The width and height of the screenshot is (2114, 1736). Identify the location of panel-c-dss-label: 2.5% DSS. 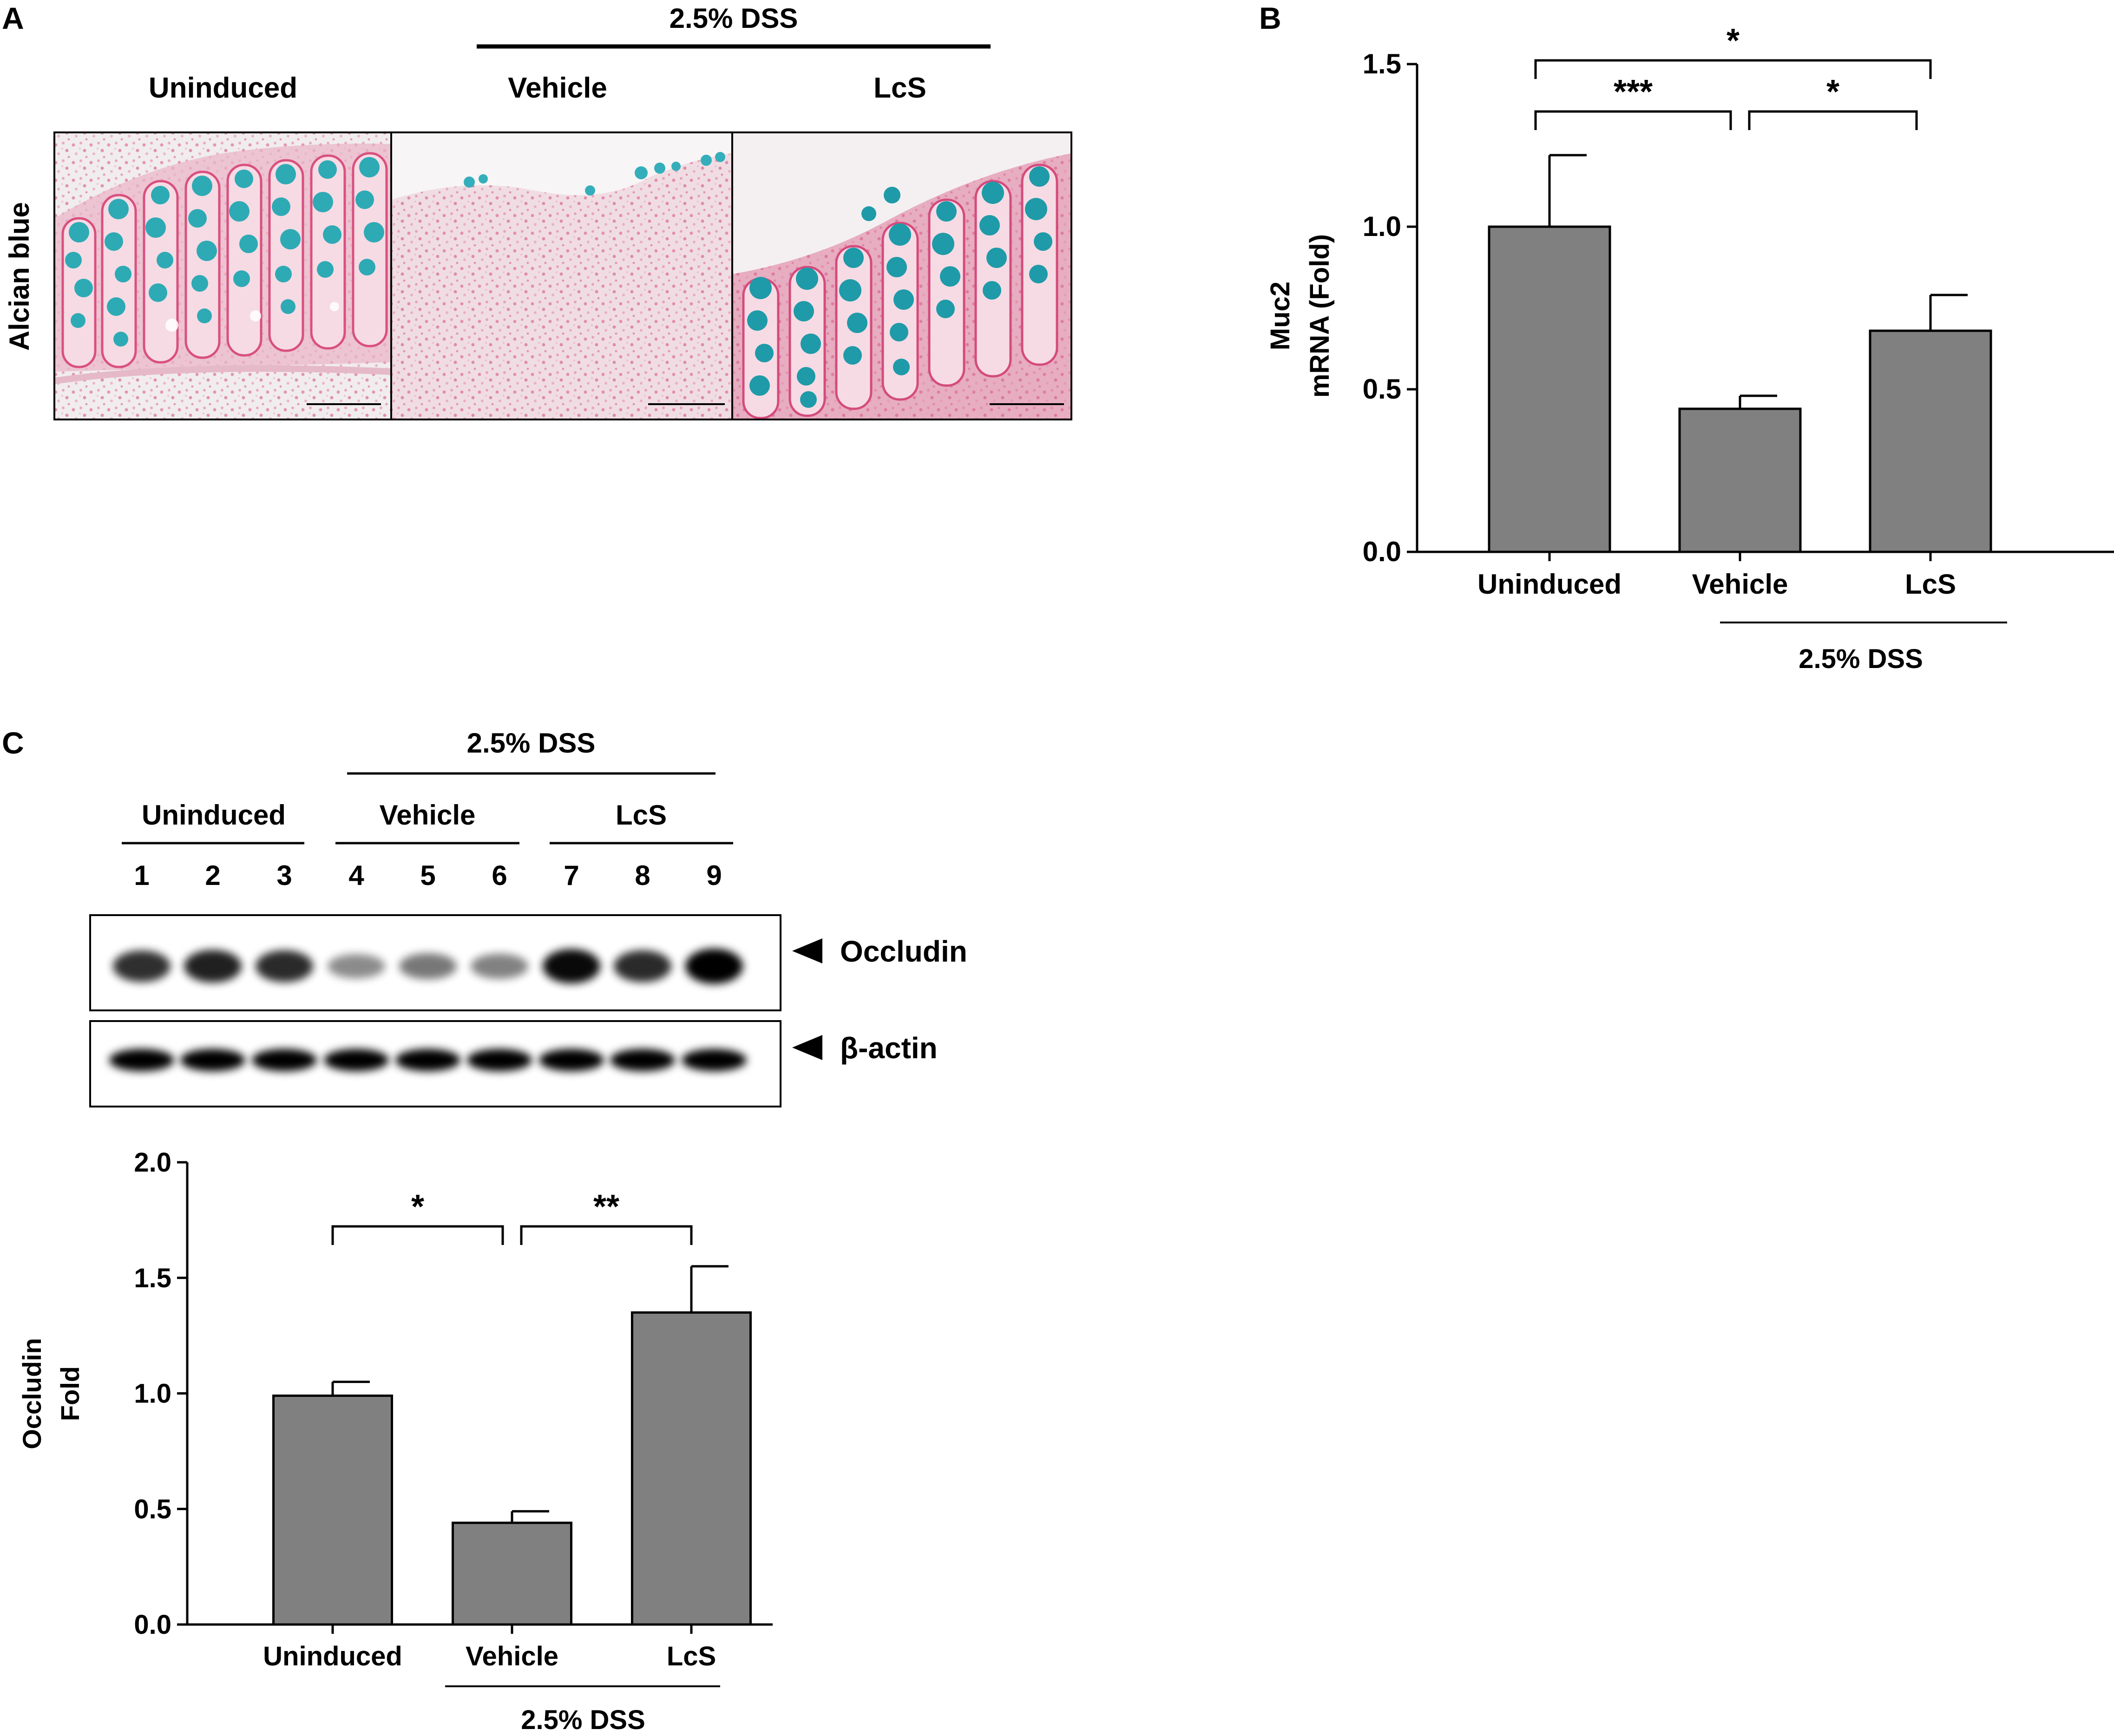
(531, 743).